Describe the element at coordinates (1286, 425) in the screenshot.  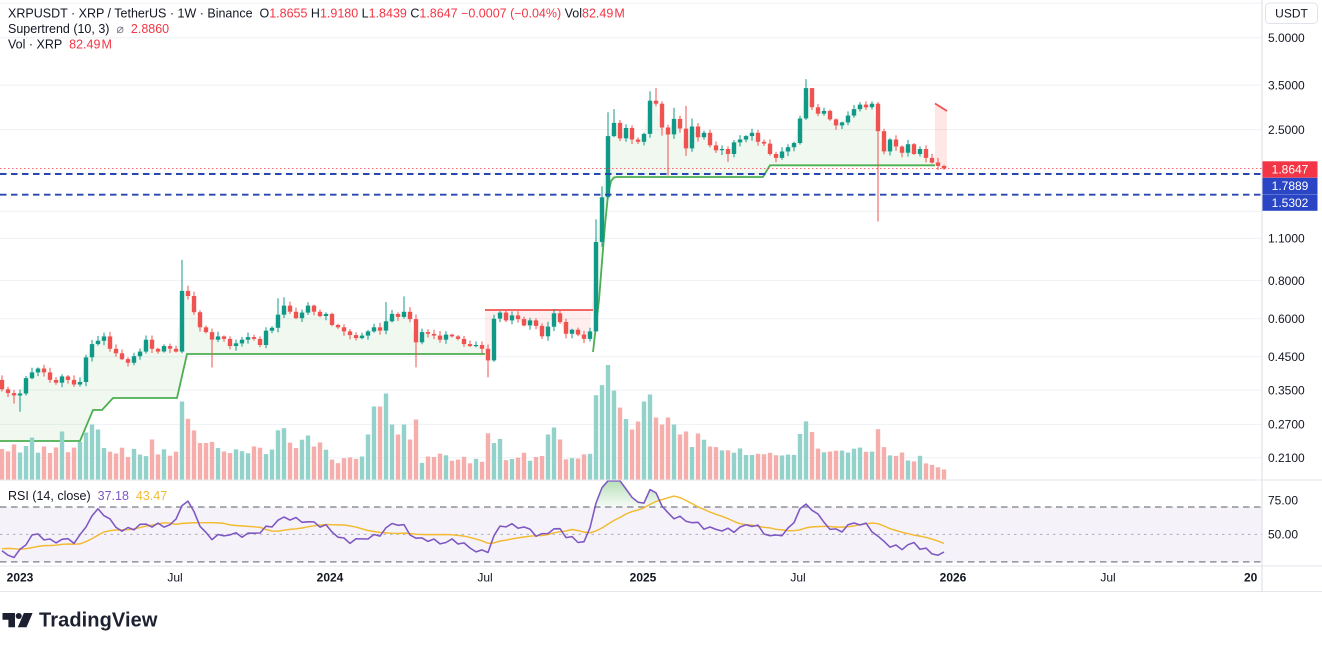
I see `svg-text: 0.2700` at that location.